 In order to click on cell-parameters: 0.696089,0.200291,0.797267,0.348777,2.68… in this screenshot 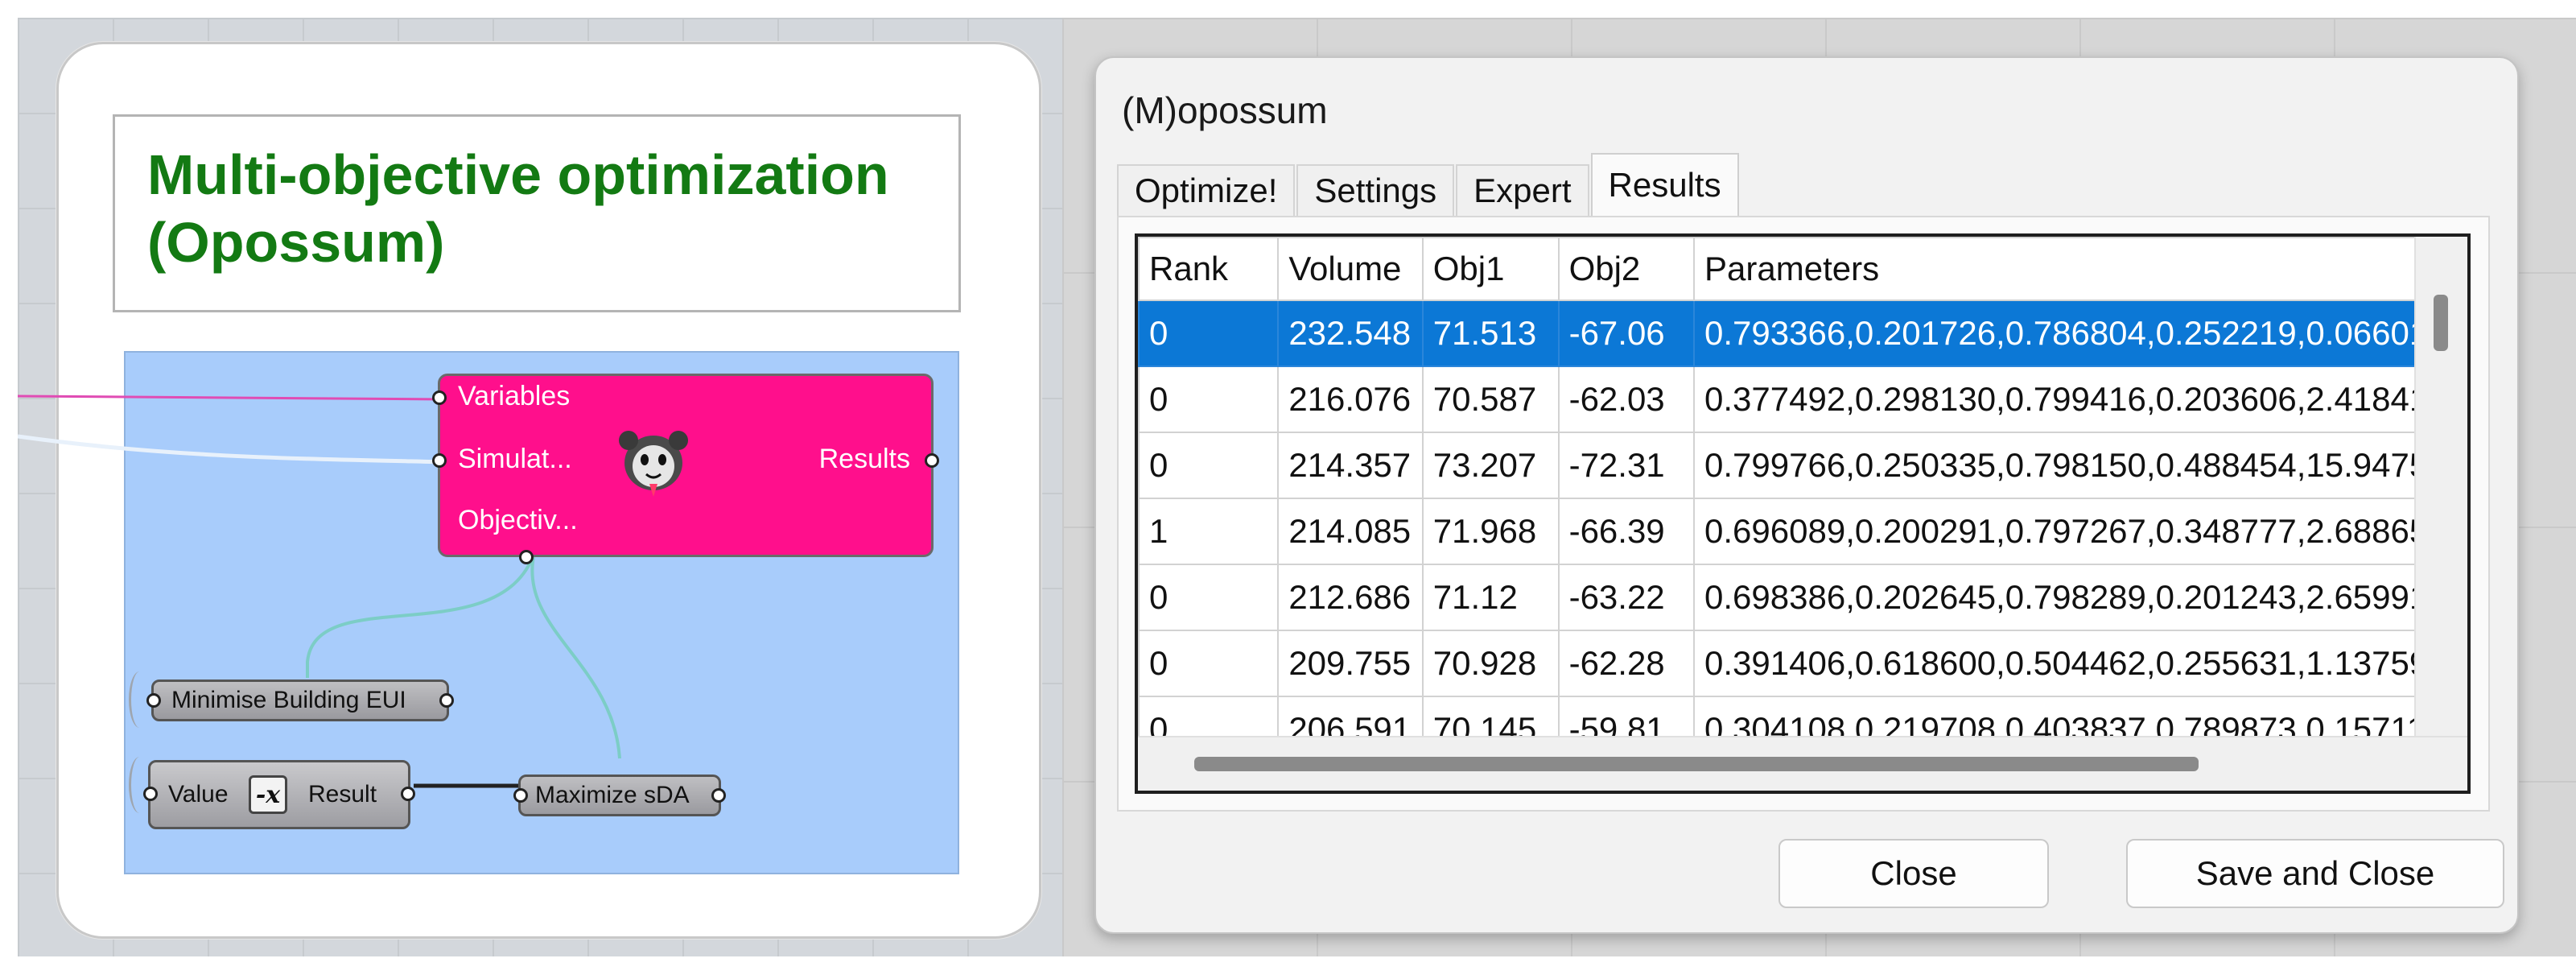, I will do `click(2080, 531)`.